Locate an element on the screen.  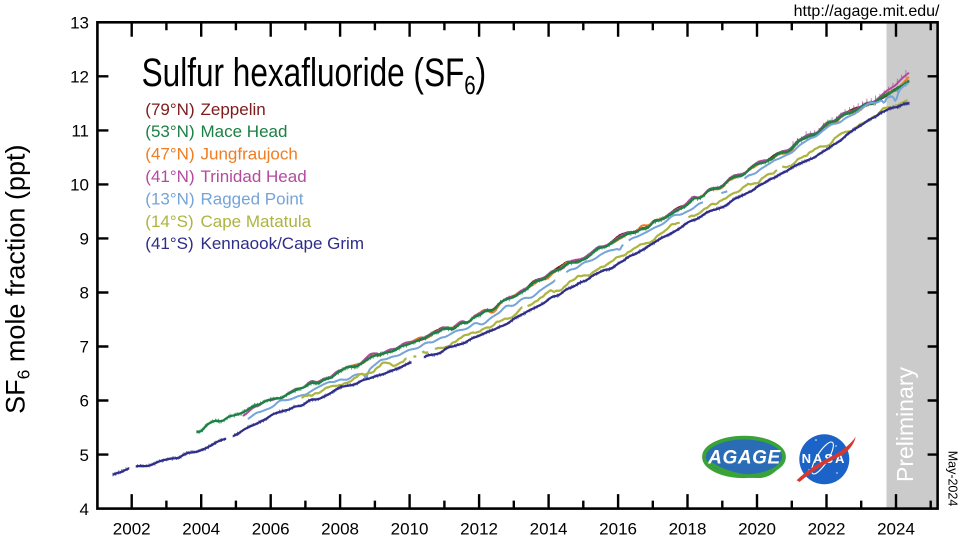
svg-text: Zeppelin is located at coordinates (233, 109).